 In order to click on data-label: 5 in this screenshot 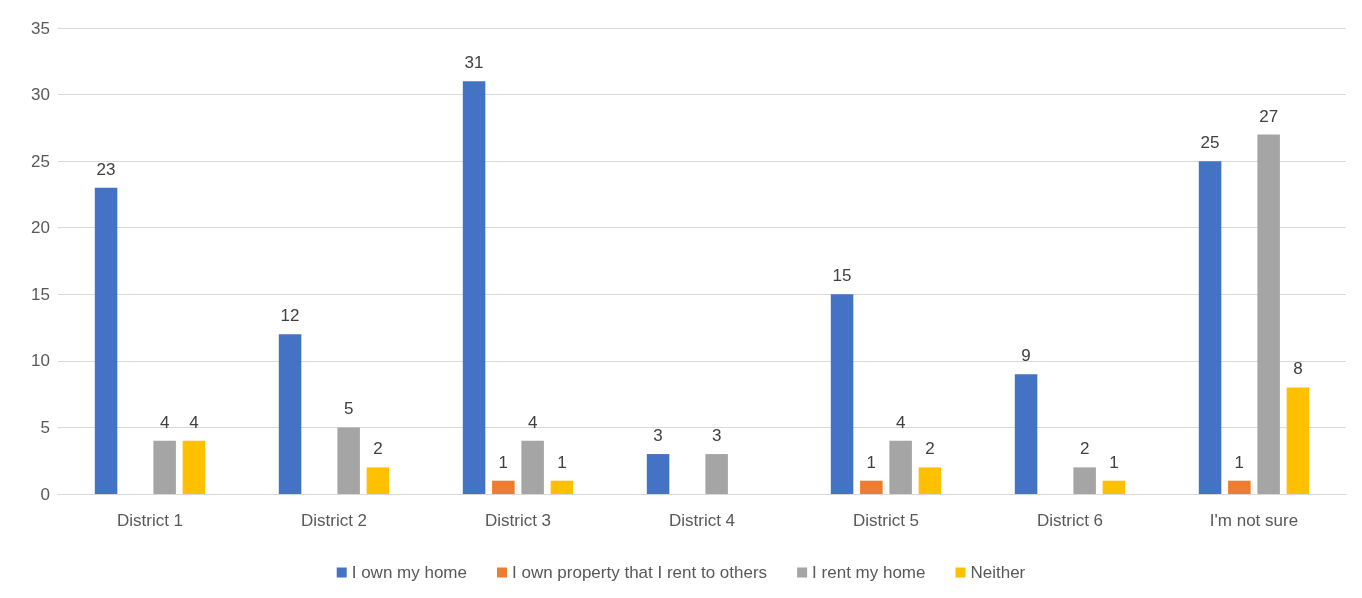, I will do `click(348, 409)`.